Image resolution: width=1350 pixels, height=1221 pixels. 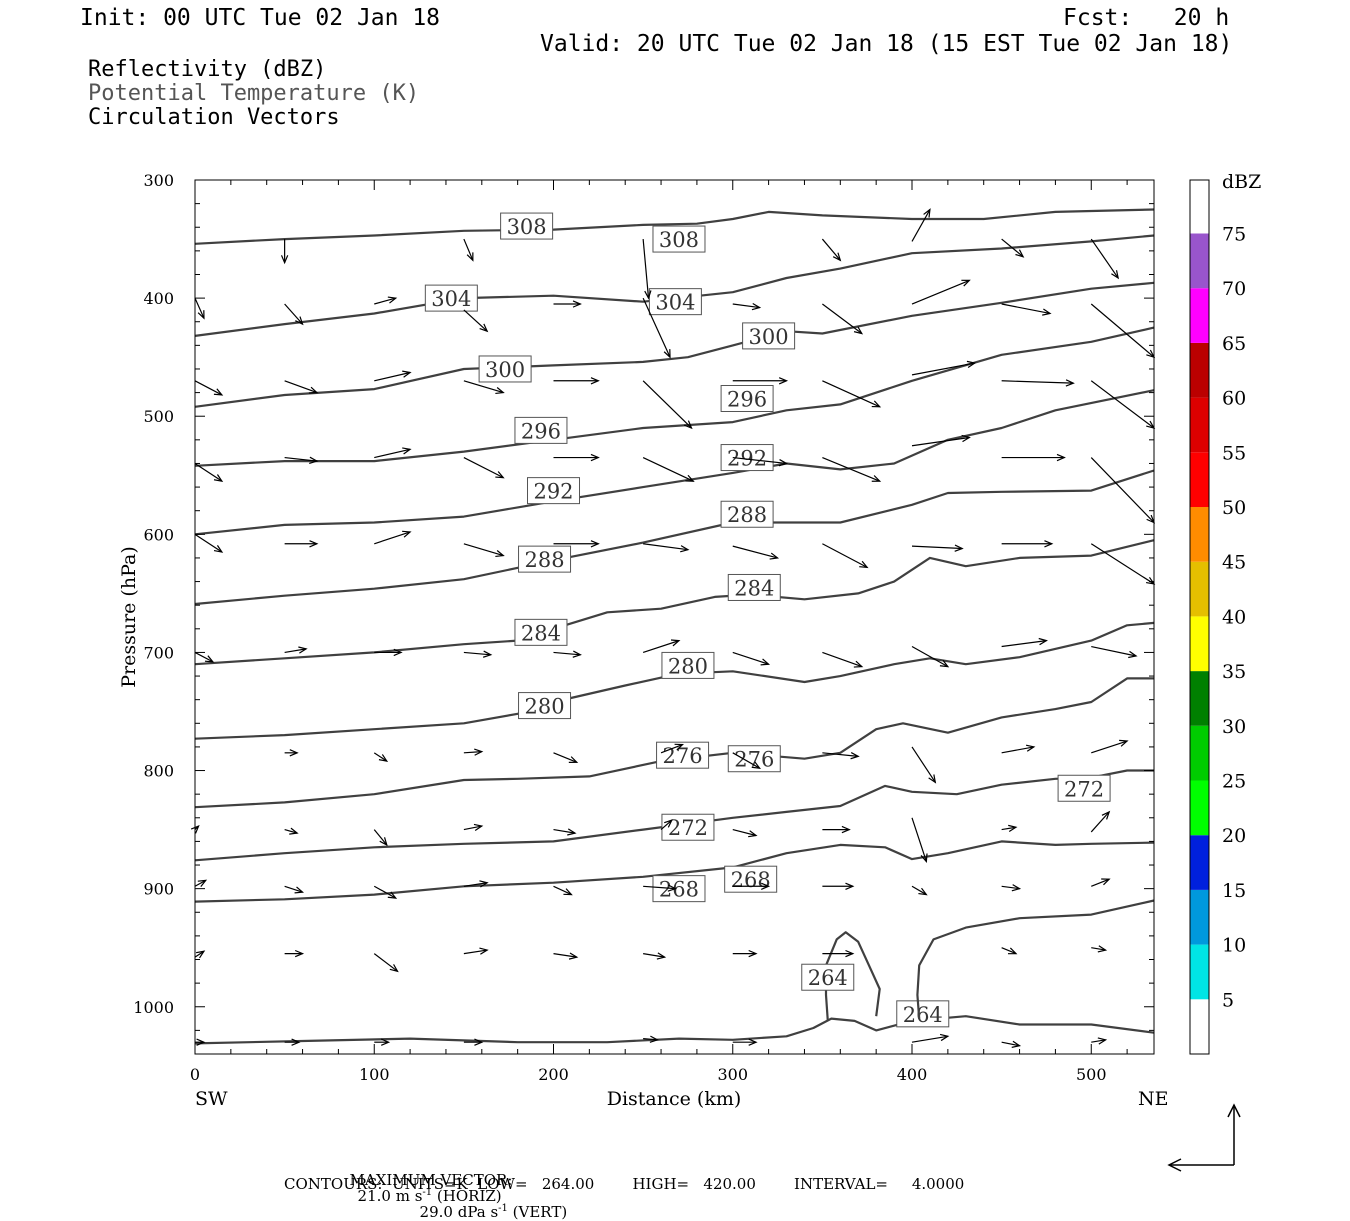 I want to click on max-vert-exponent: -1, so click(x=503, y=1208).